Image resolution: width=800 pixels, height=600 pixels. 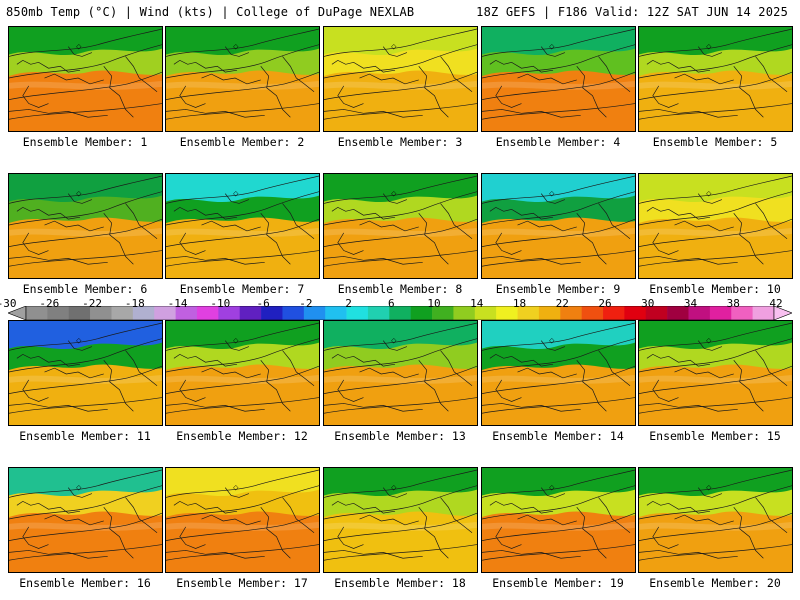 What do you see at coordinates (242, 436) in the screenshot?
I see `ensemble-member-label: Ensemble Member: 12` at bounding box center [242, 436].